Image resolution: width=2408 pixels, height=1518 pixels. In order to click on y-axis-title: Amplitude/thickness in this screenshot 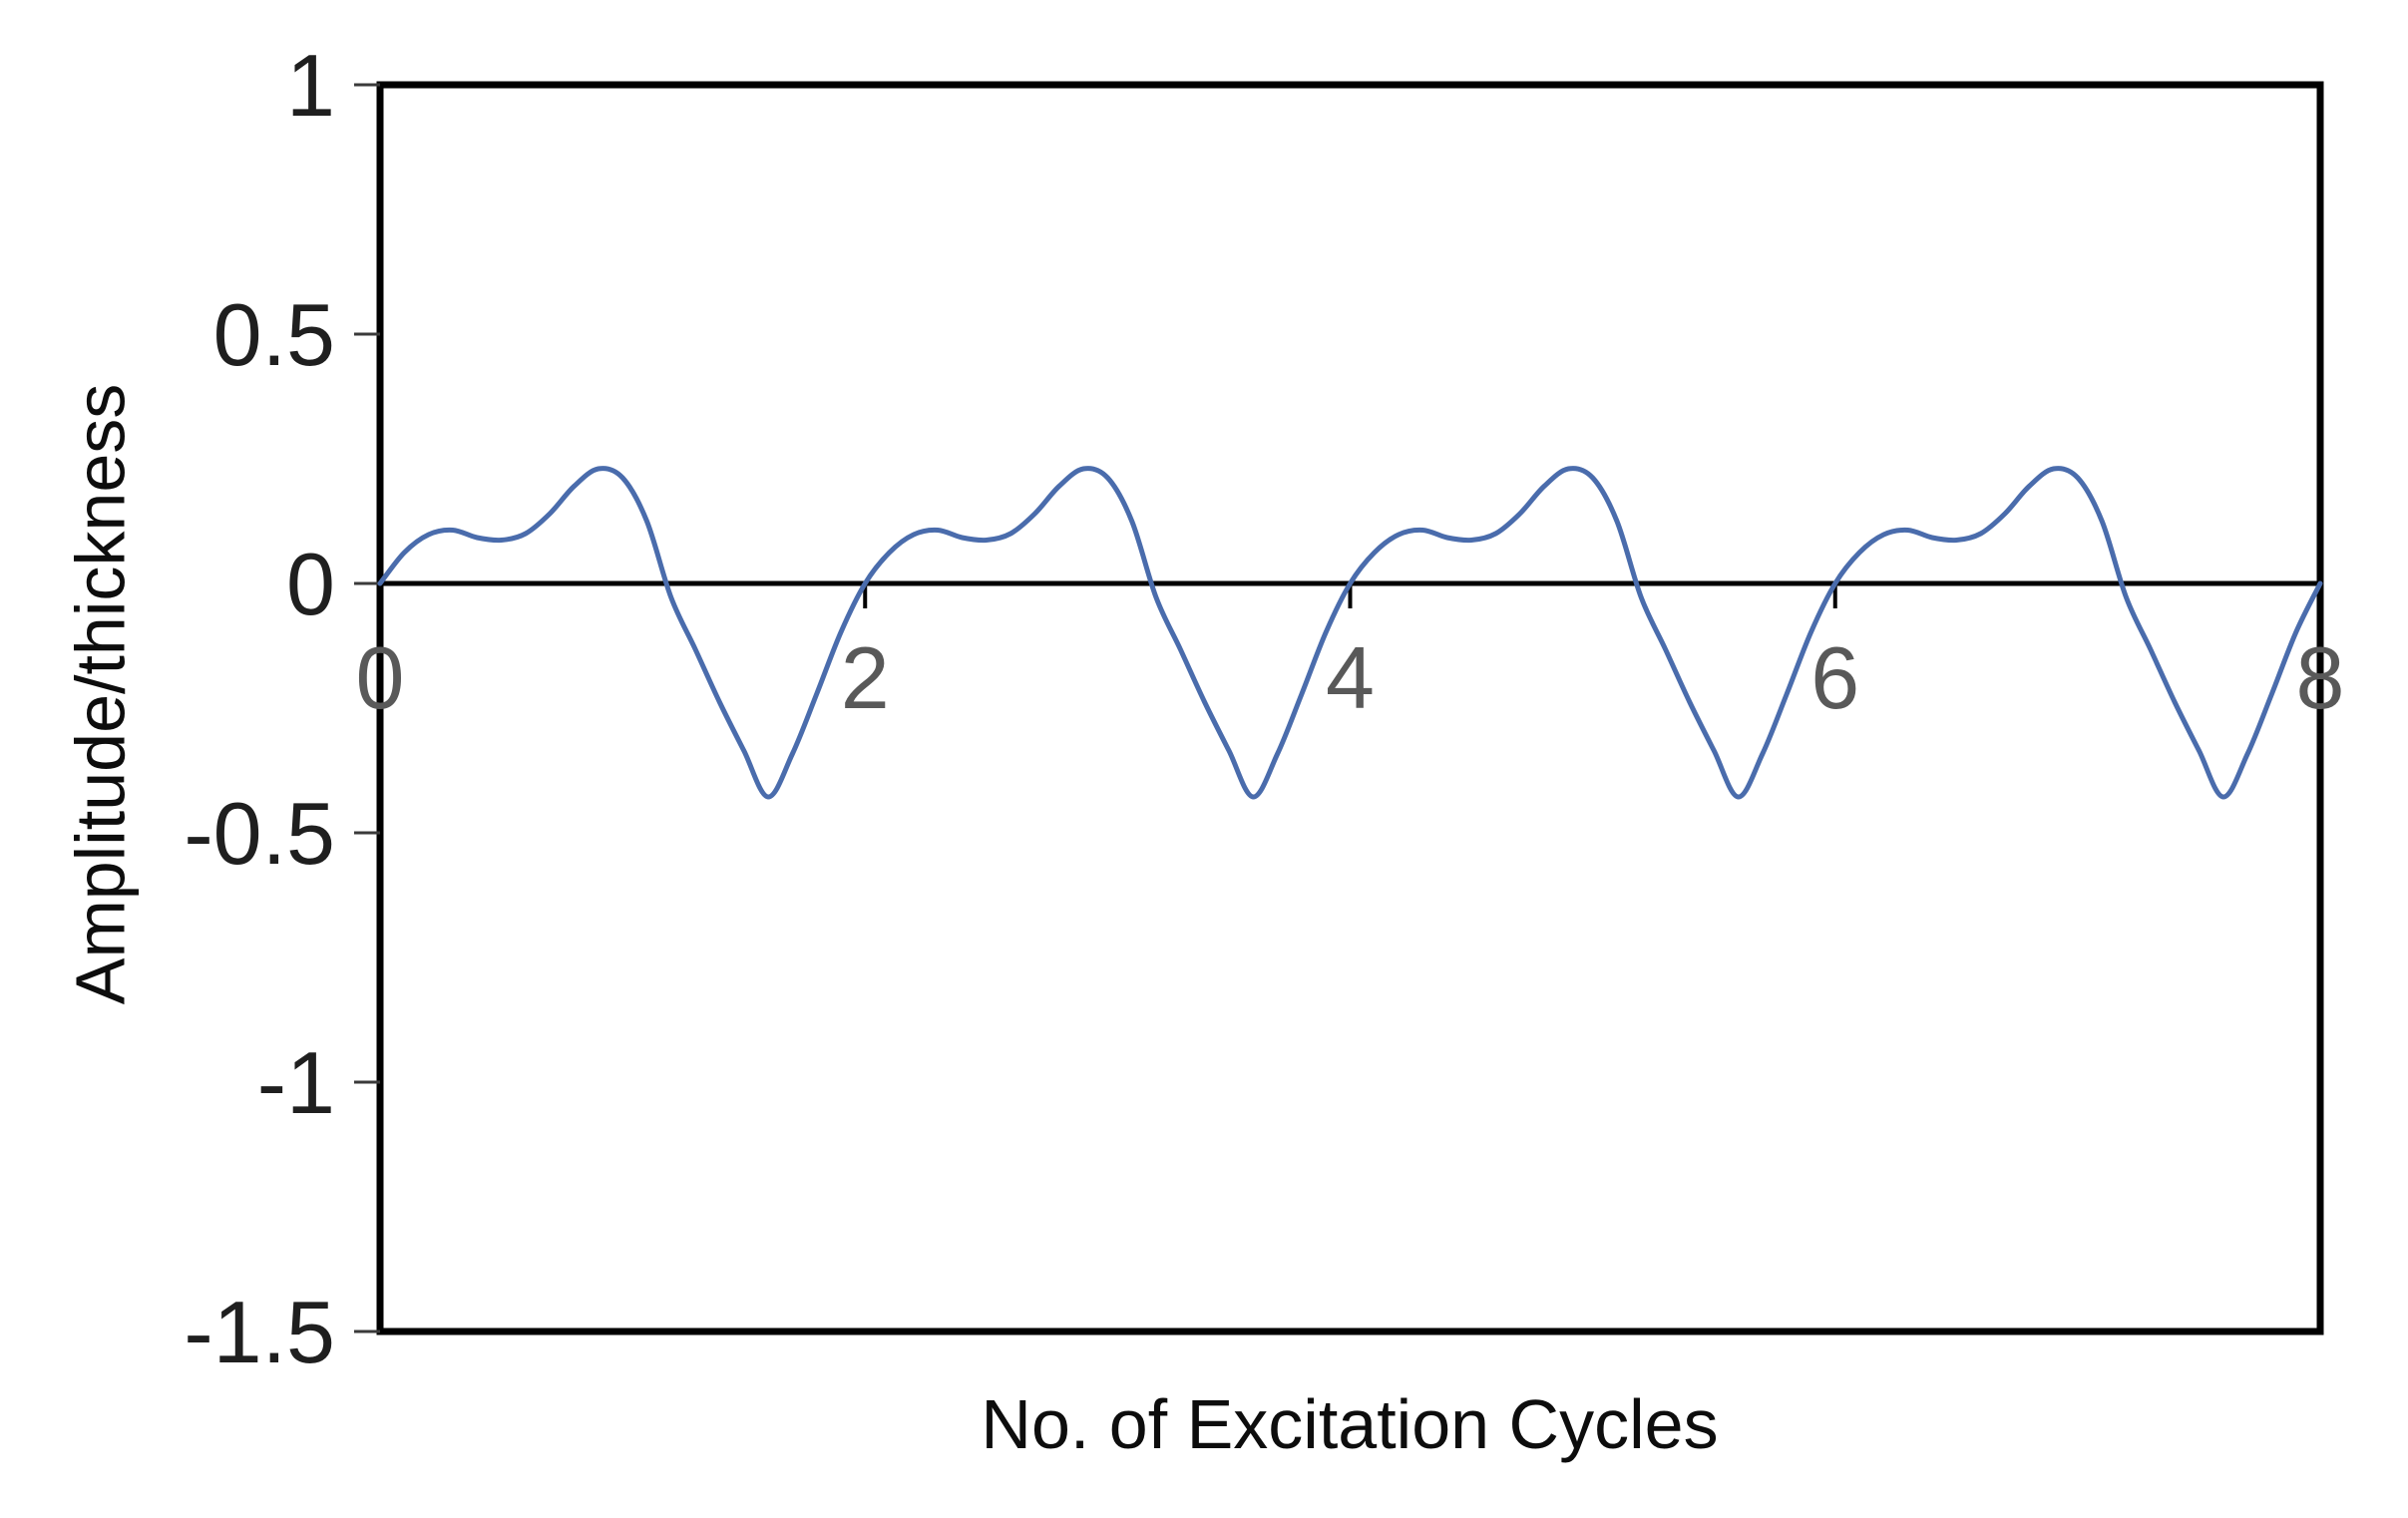, I will do `click(101, 694)`.